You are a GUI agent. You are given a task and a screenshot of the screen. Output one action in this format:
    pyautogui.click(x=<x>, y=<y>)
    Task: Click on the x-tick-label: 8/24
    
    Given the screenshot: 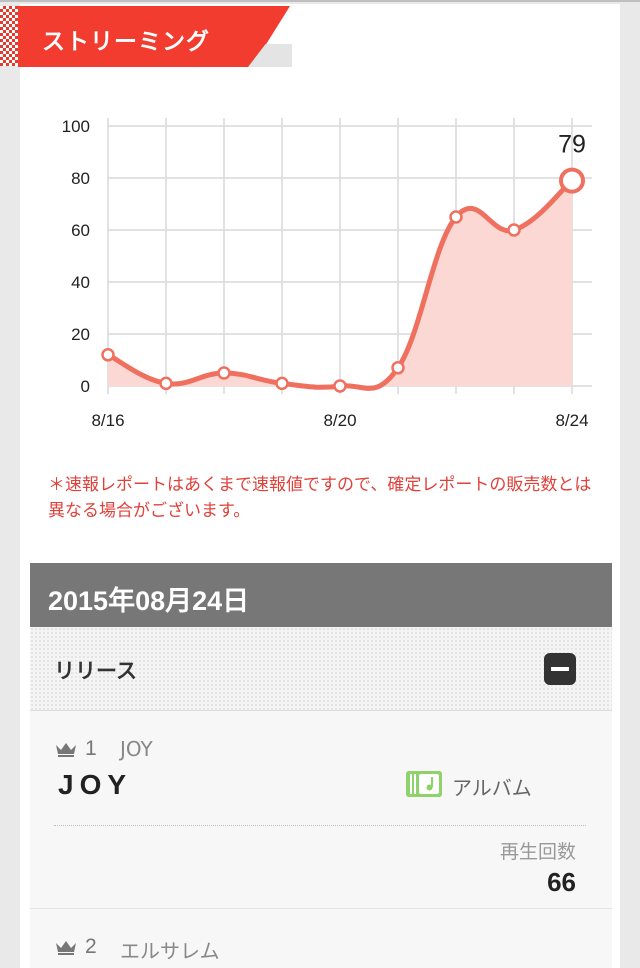 What is the action you would take?
    pyautogui.click(x=571, y=420)
    